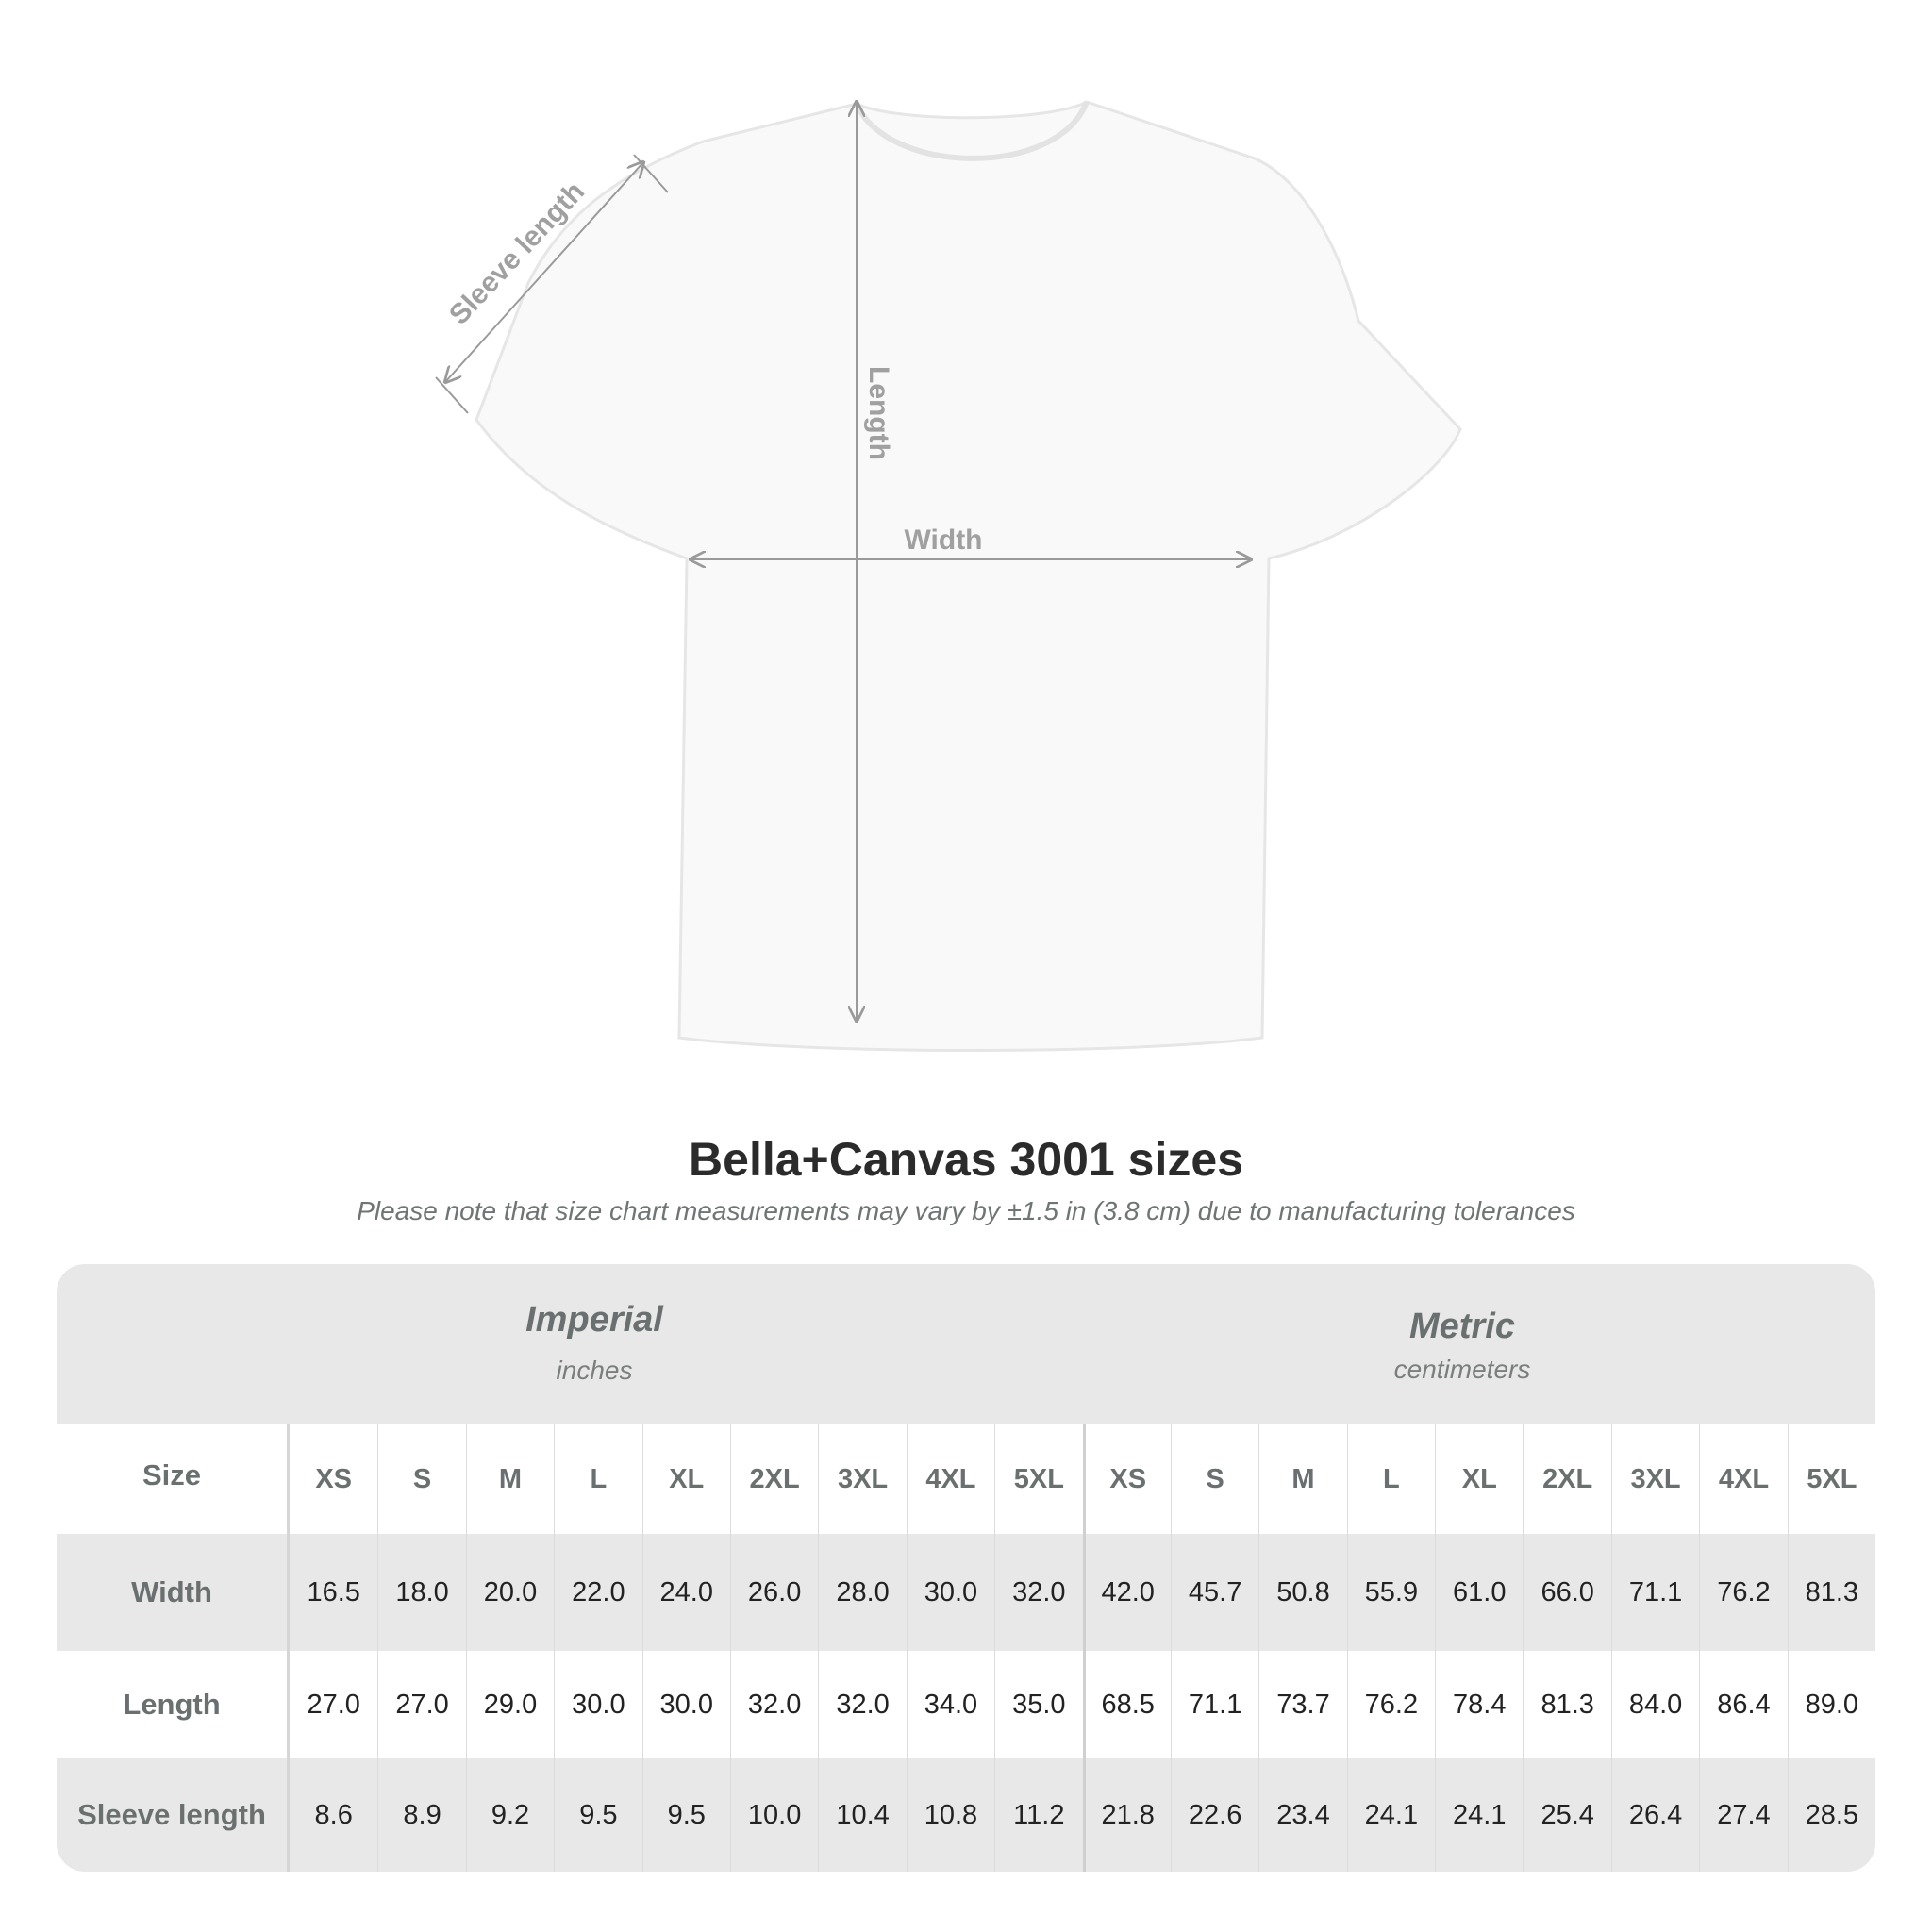  What do you see at coordinates (174, 1479) in the screenshot?
I see `row-label: Size` at bounding box center [174, 1479].